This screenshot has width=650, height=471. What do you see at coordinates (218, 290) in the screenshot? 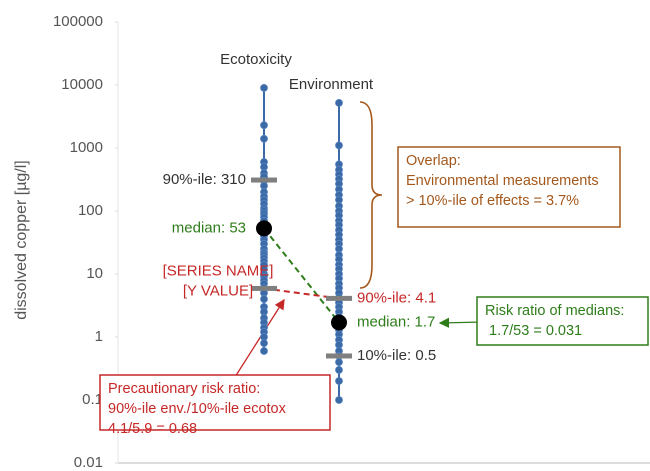
I see `percentile-label: [Y VALUE]` at bounding box center [218, 290].